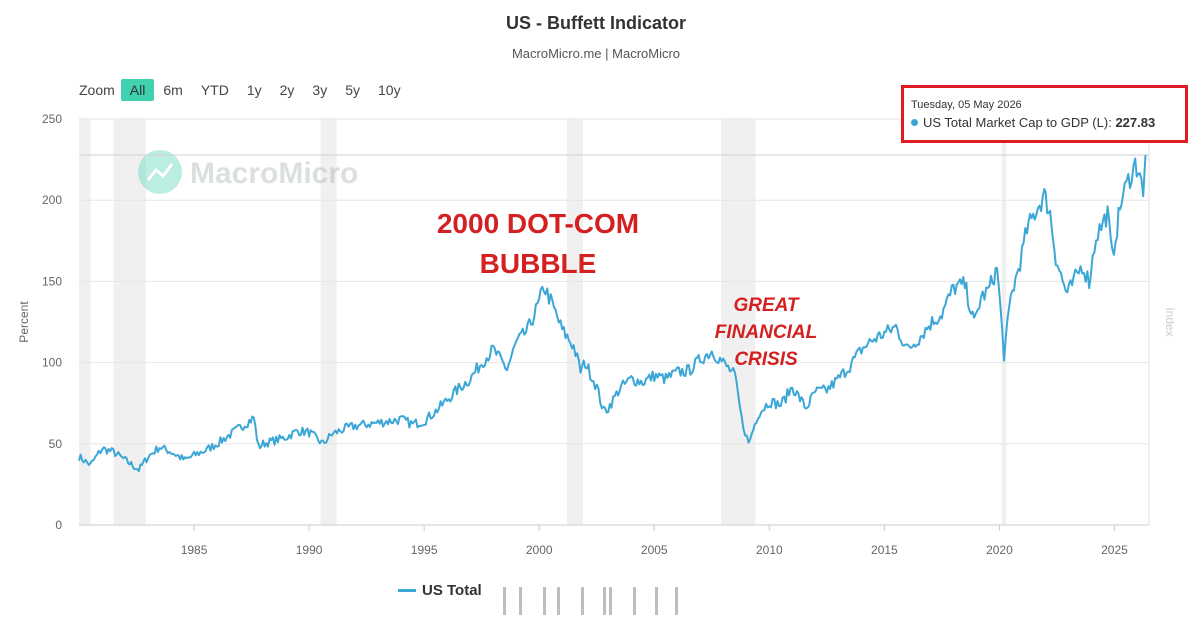  I want to click on y-tick-label: 50, so click(56, 444).